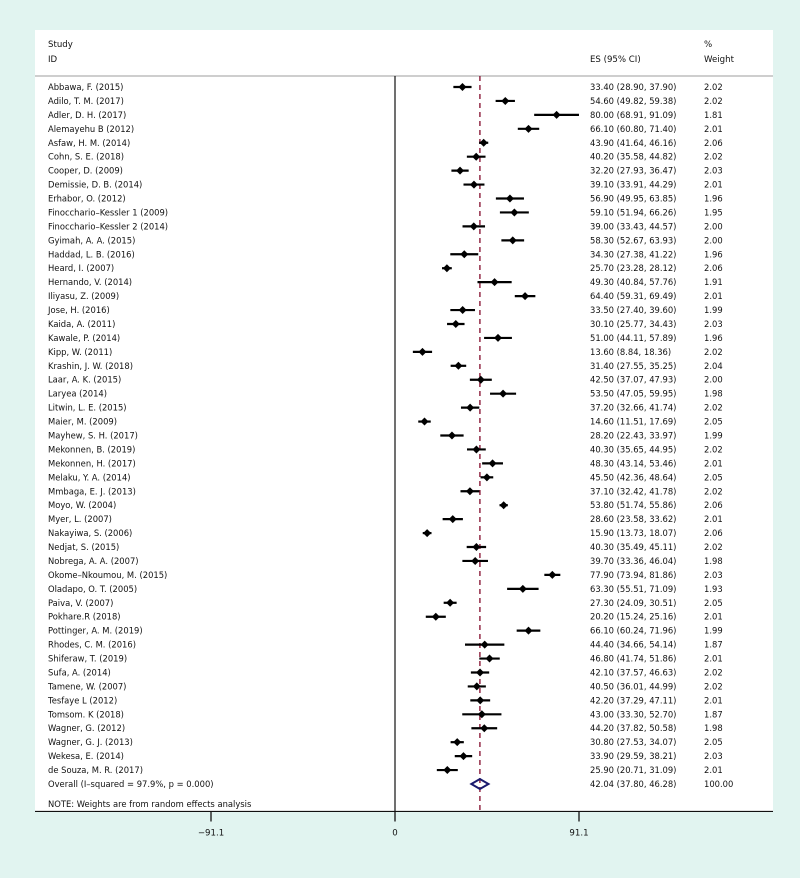 The height and width of the screenshot is (878, 800). Describe the element at coordinates (633, 338) in the screenshot. I see `es-ci-value: 51.00 (44.11, 57.89)` at that location.